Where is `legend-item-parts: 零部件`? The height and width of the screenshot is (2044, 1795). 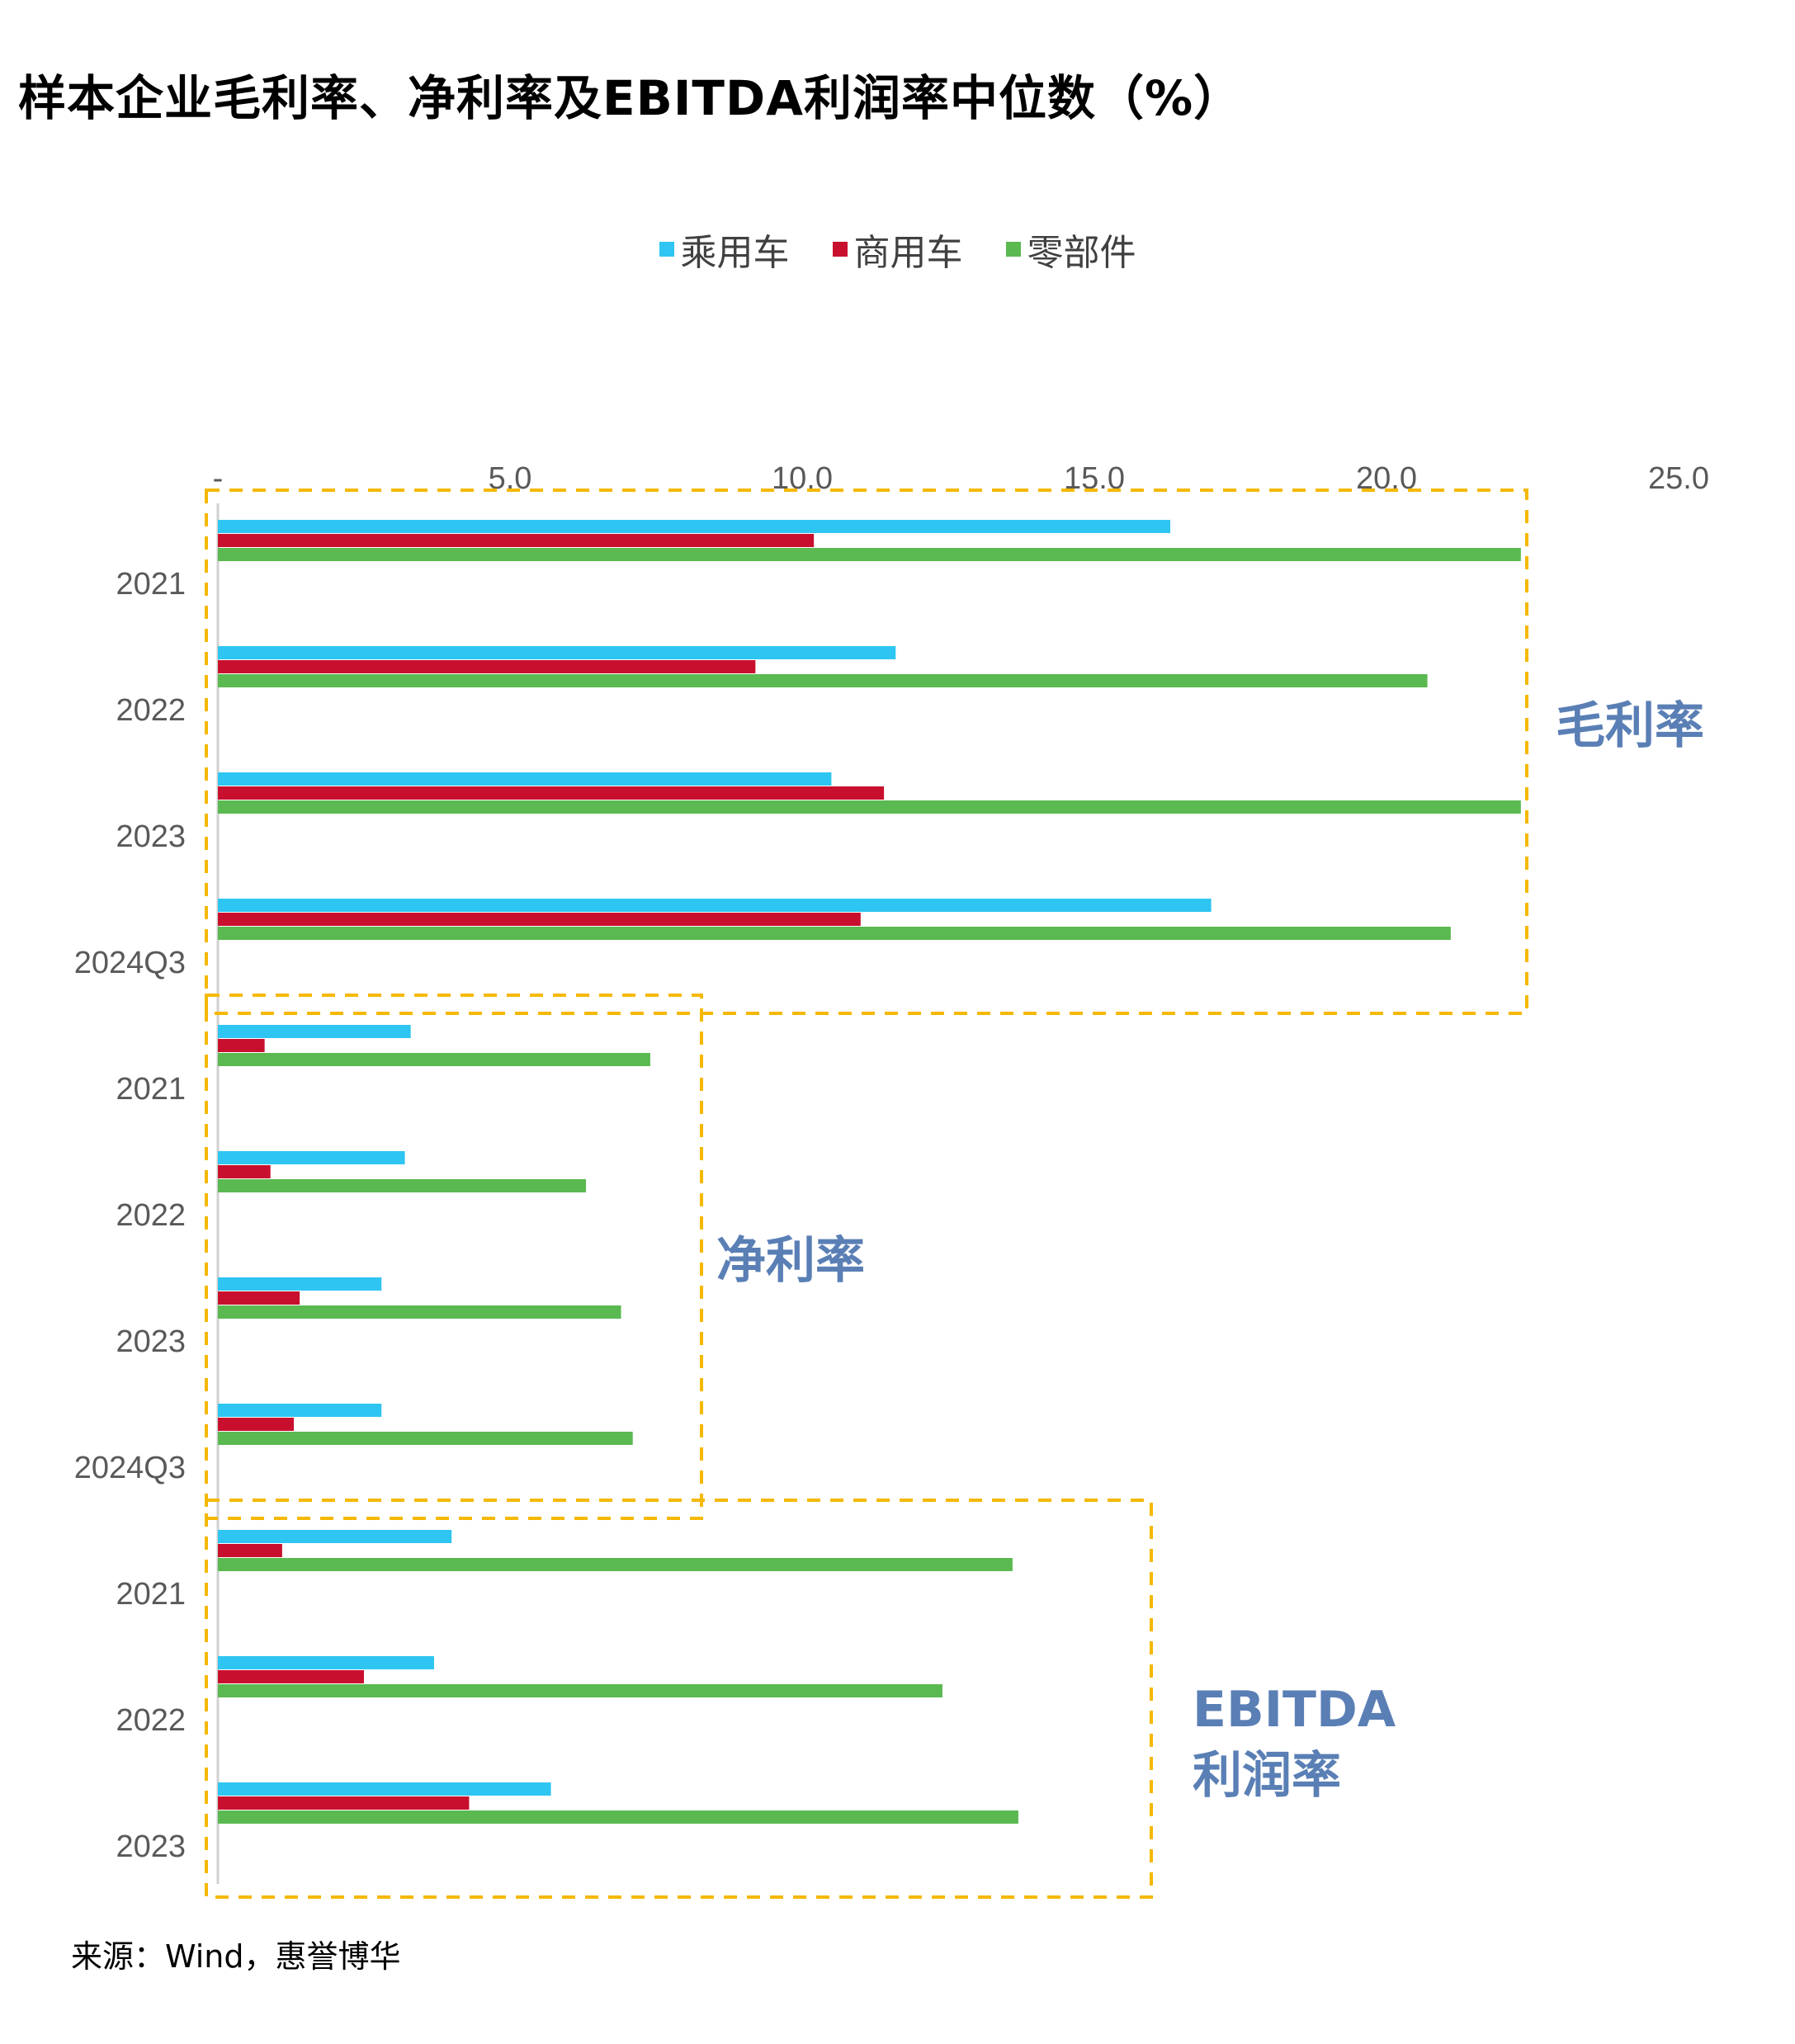 legend-item-parts: 零部件 is located at coordinates (1070, 250).